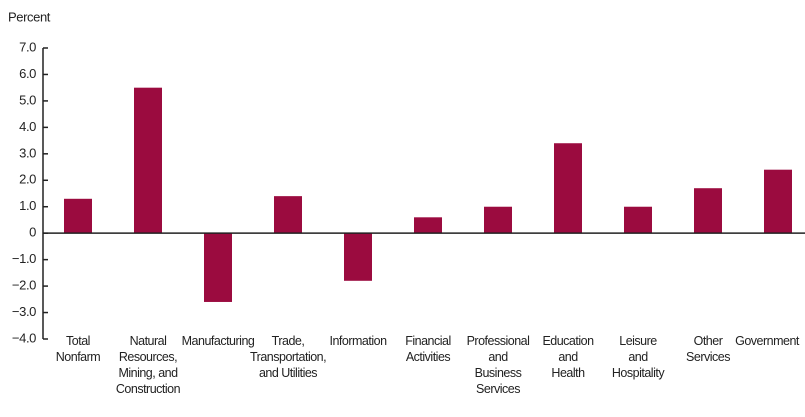 This screenshot has height=417, width=805. Describe the element at coordinates (708, 349) in the screenshot. I see `x-tick-label: Other Services` at that location.